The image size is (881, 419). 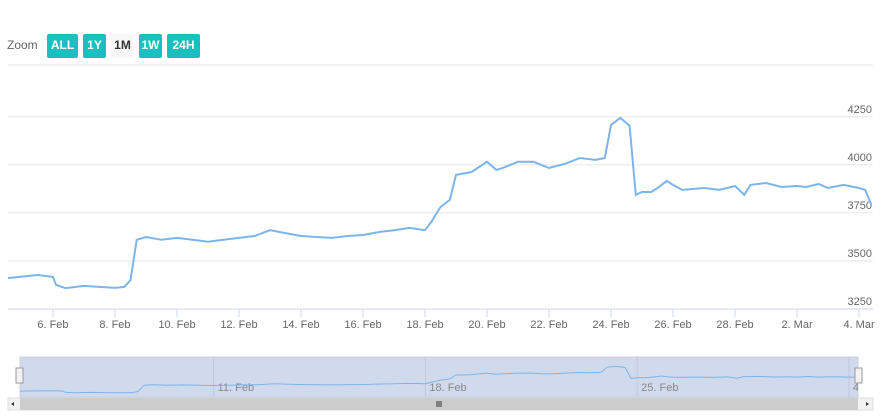 I want to click on zoom-label: Zoom, so click(x=22, y=45).